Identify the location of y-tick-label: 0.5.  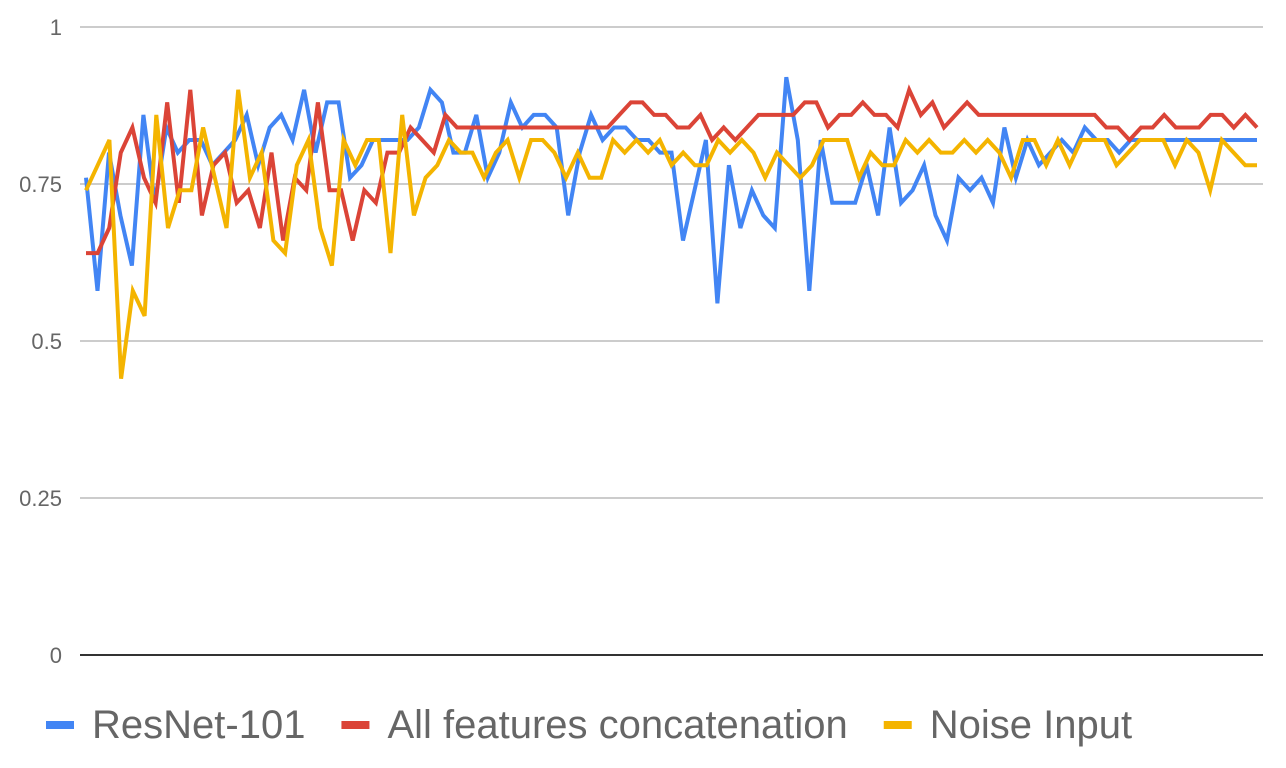
(46, 341).